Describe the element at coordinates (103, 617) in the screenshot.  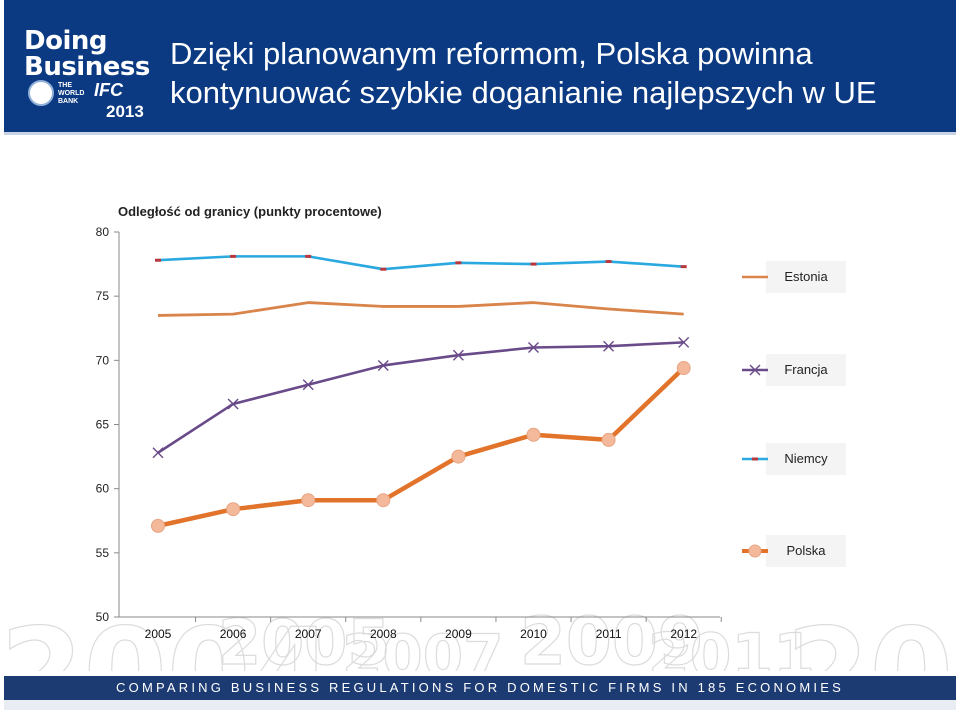
I see `y-tick-label: 50` at that location.